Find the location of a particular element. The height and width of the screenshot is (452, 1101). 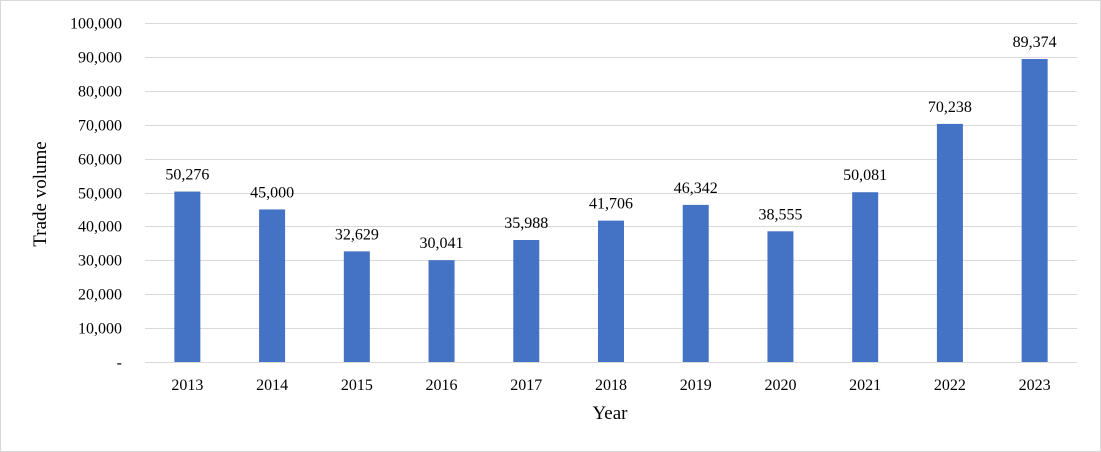

x-tick-label: 2023 is located at coordinates (1035, 385).